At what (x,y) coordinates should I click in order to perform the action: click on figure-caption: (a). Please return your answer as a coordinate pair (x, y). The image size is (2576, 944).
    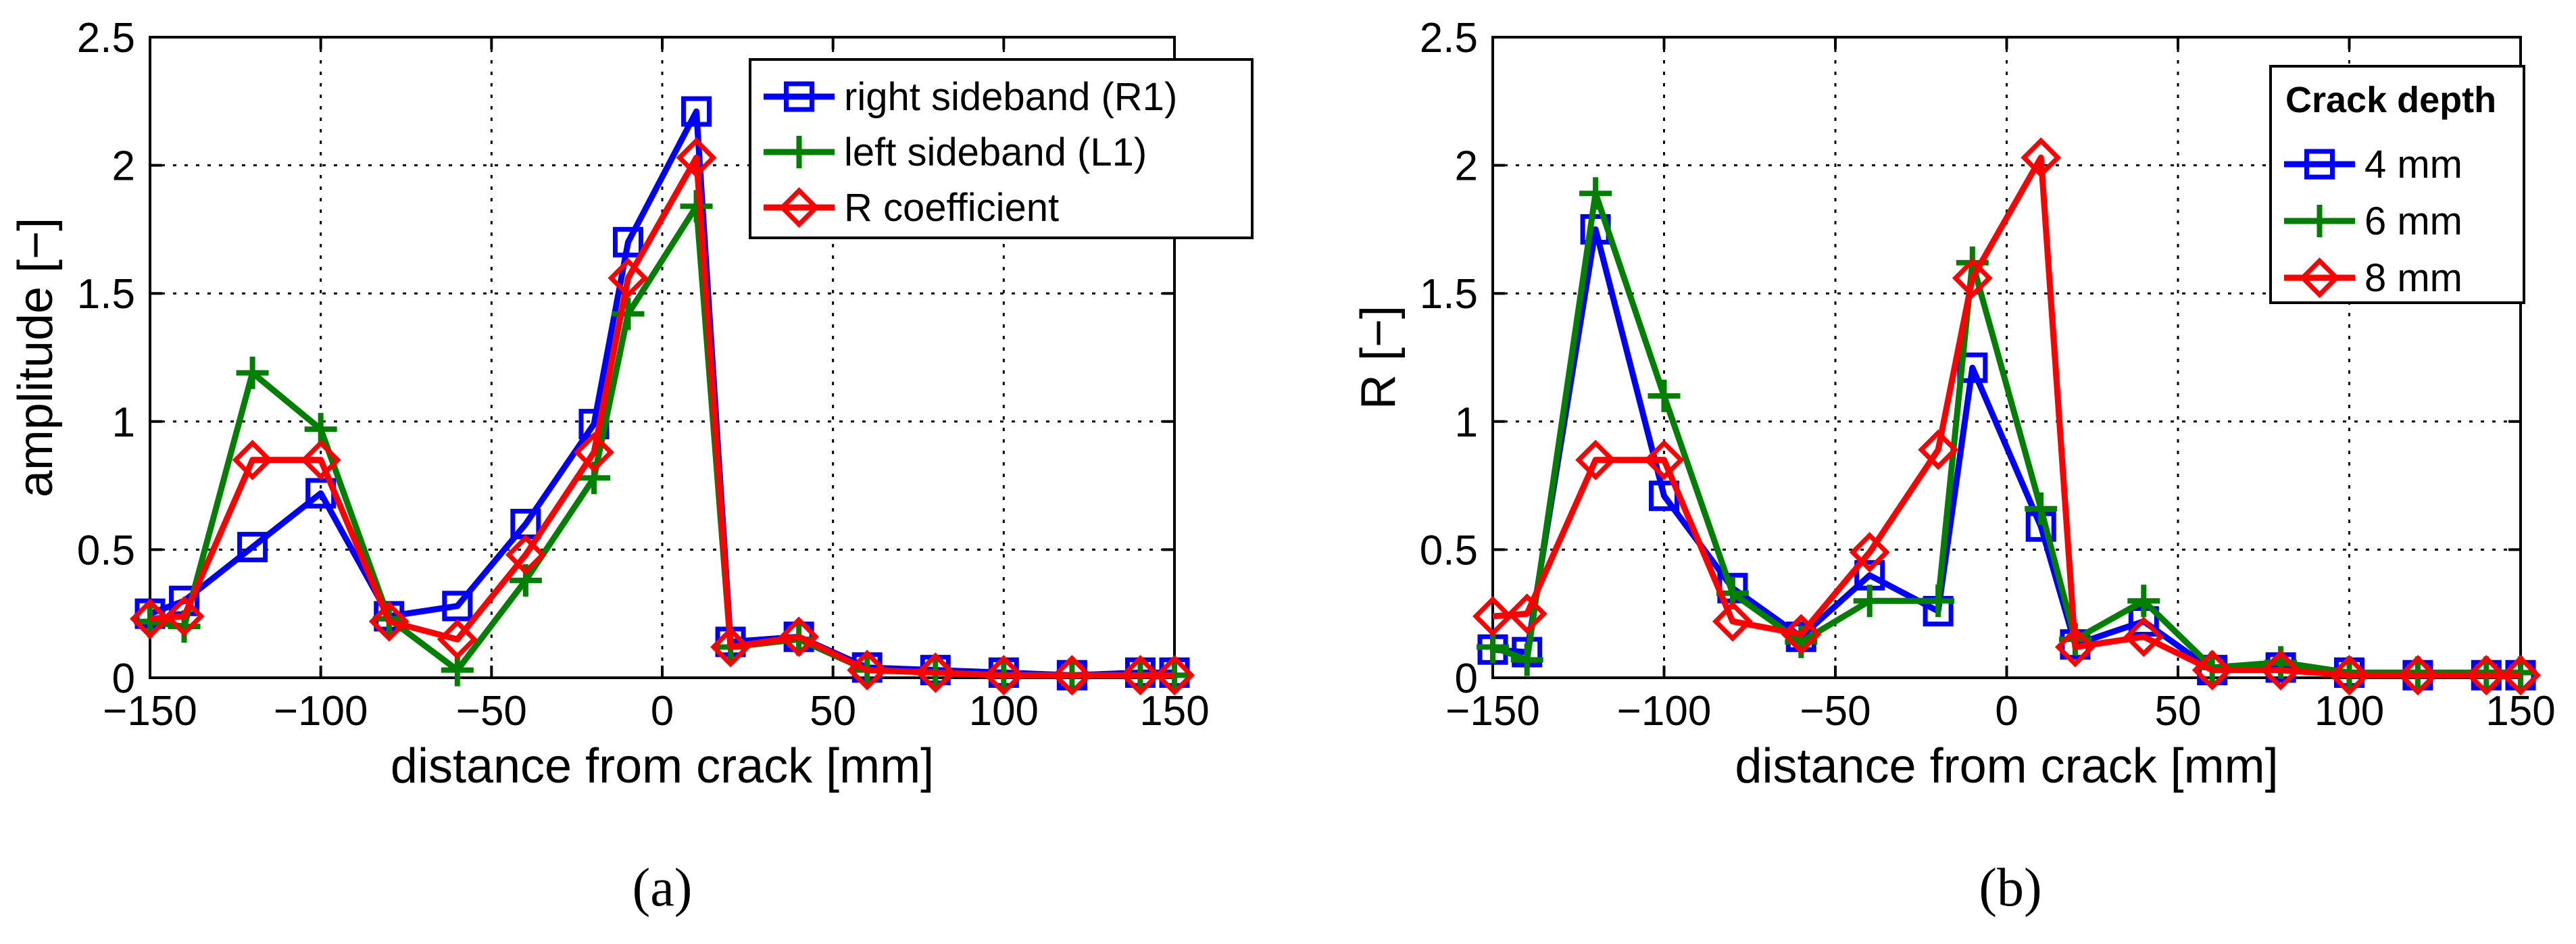
    Looking at the image, I should click on (663, 888).